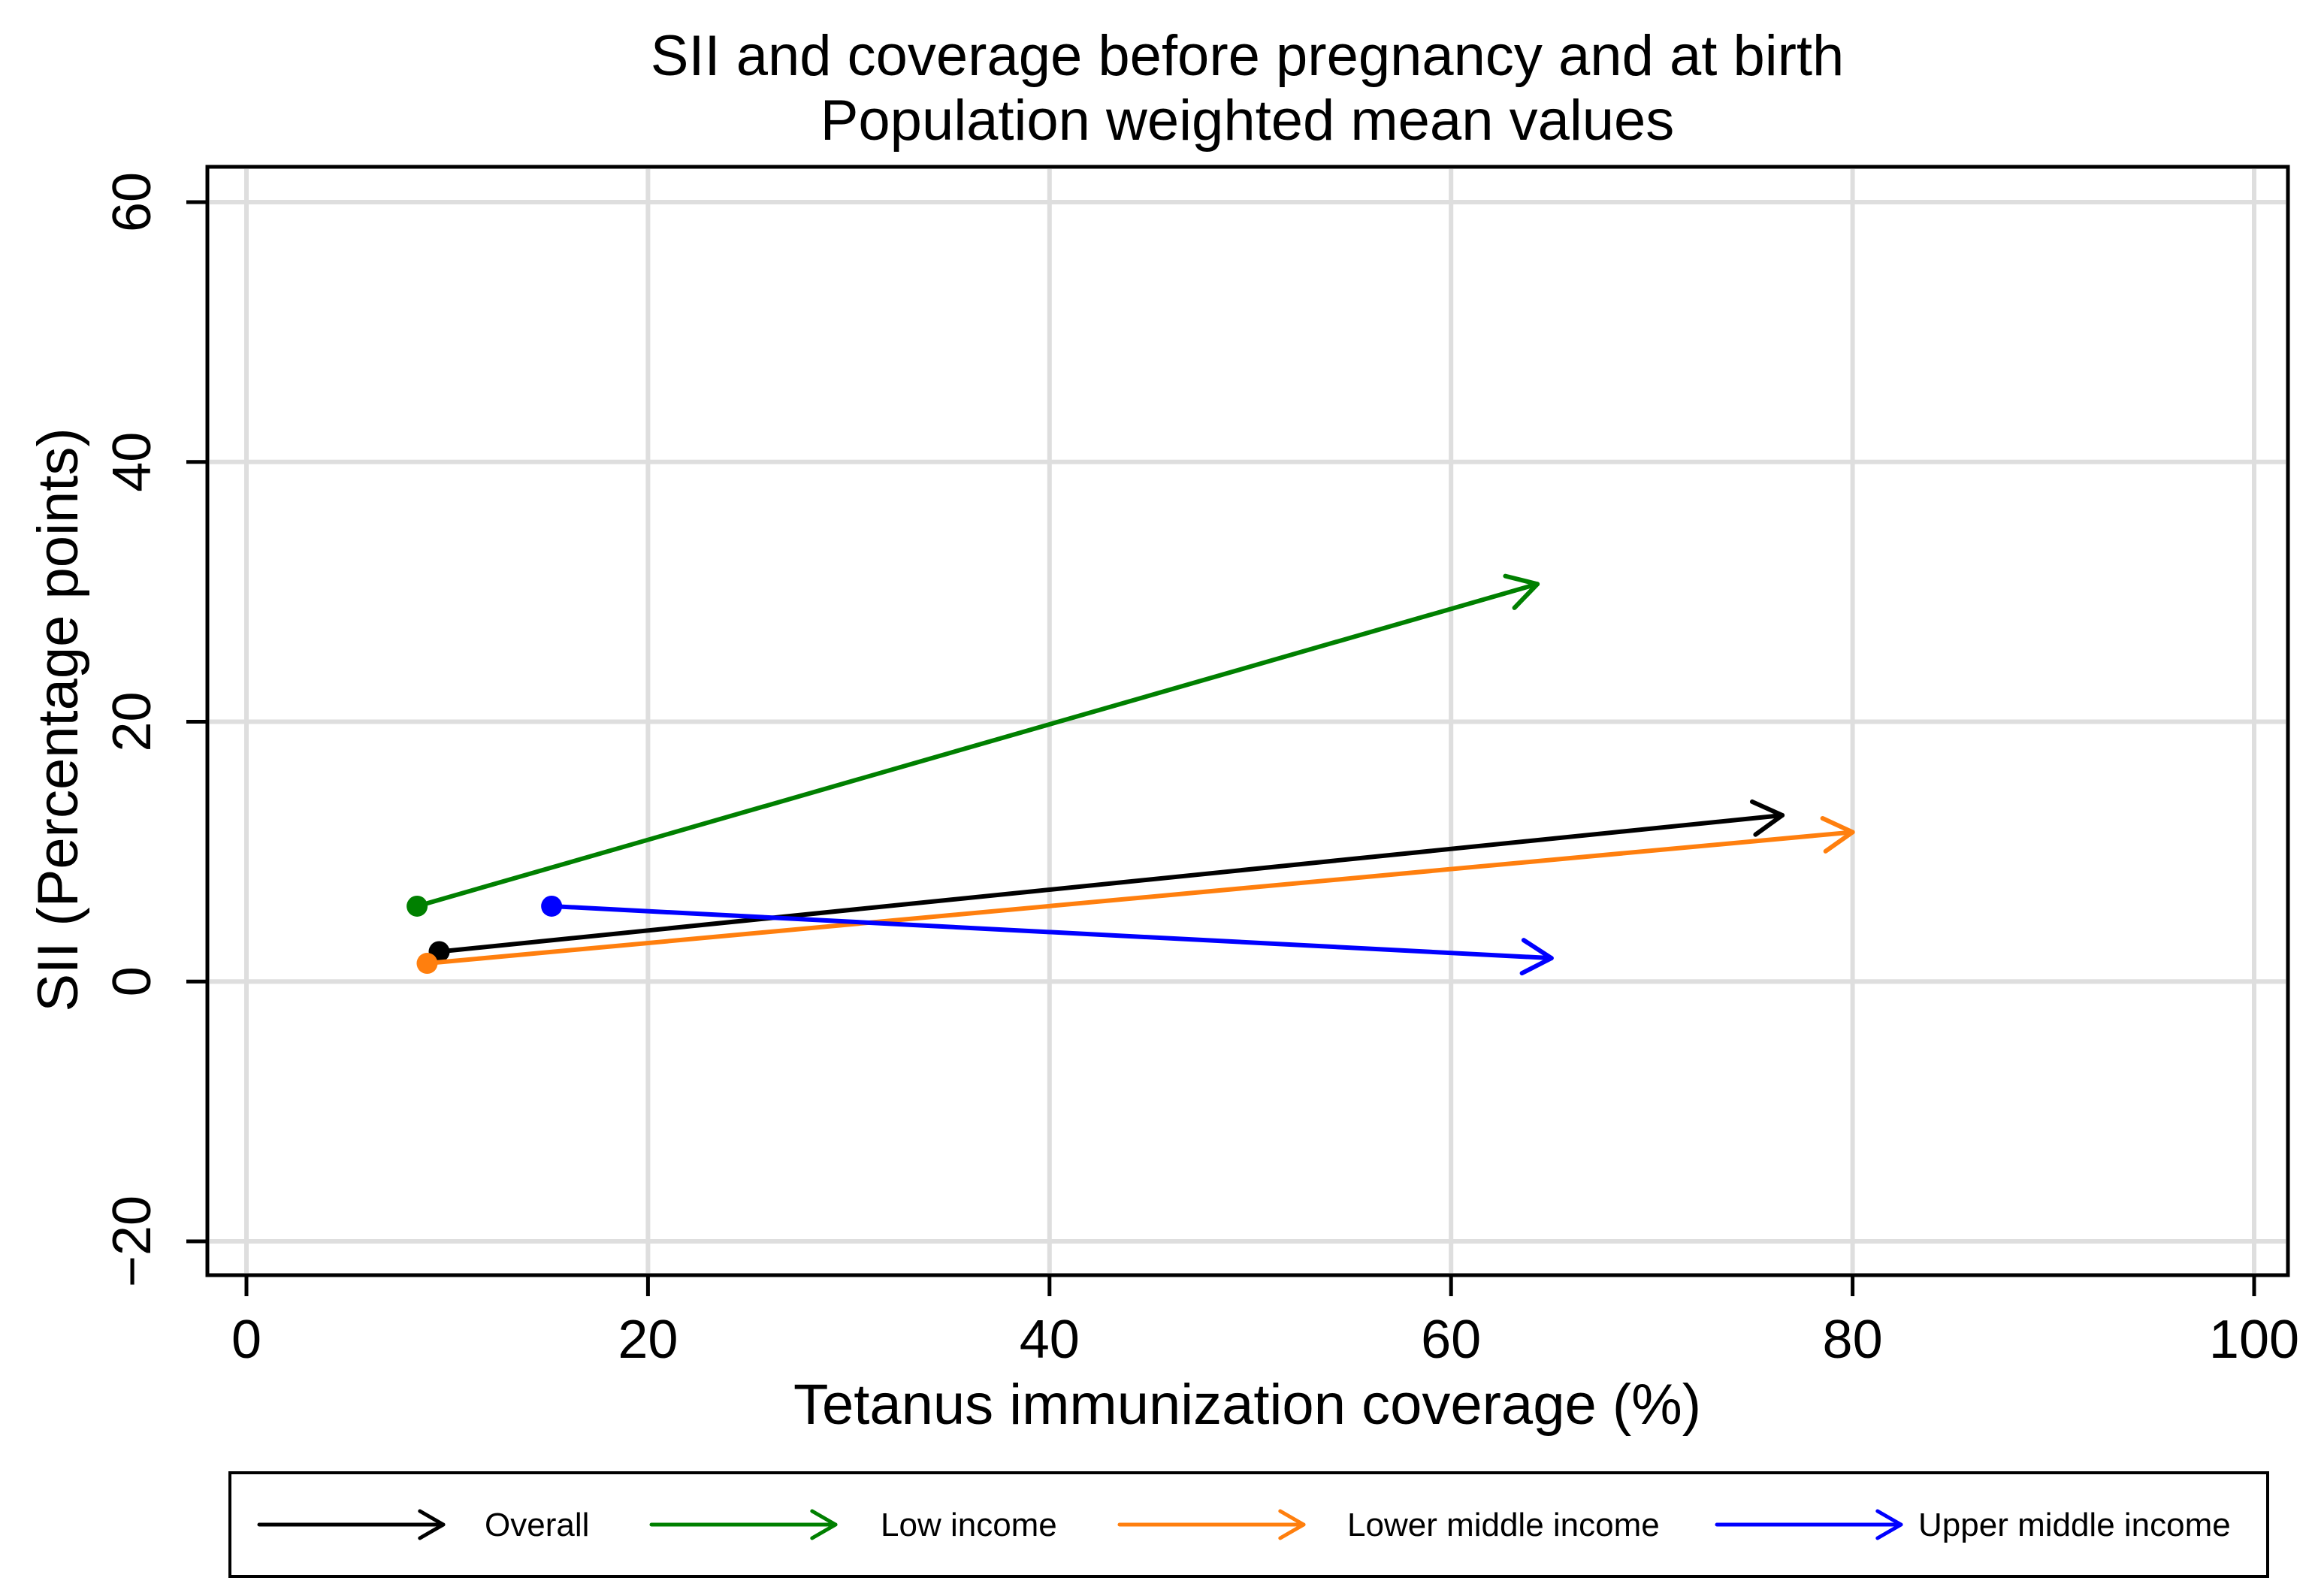  I want to click on y-tick-label: −20, so click(132, 1241).